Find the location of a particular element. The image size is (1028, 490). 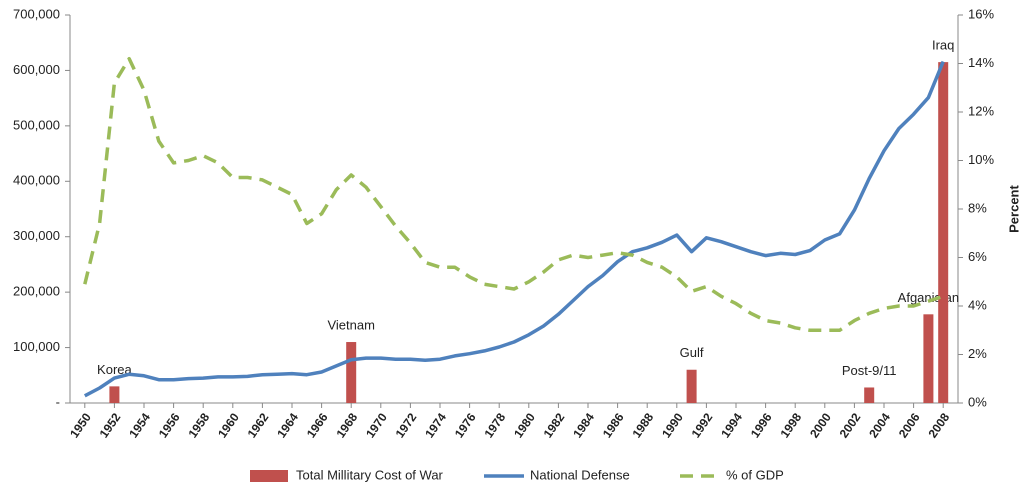

x-tick-label: 1952 is located at coordinates (110, 425).